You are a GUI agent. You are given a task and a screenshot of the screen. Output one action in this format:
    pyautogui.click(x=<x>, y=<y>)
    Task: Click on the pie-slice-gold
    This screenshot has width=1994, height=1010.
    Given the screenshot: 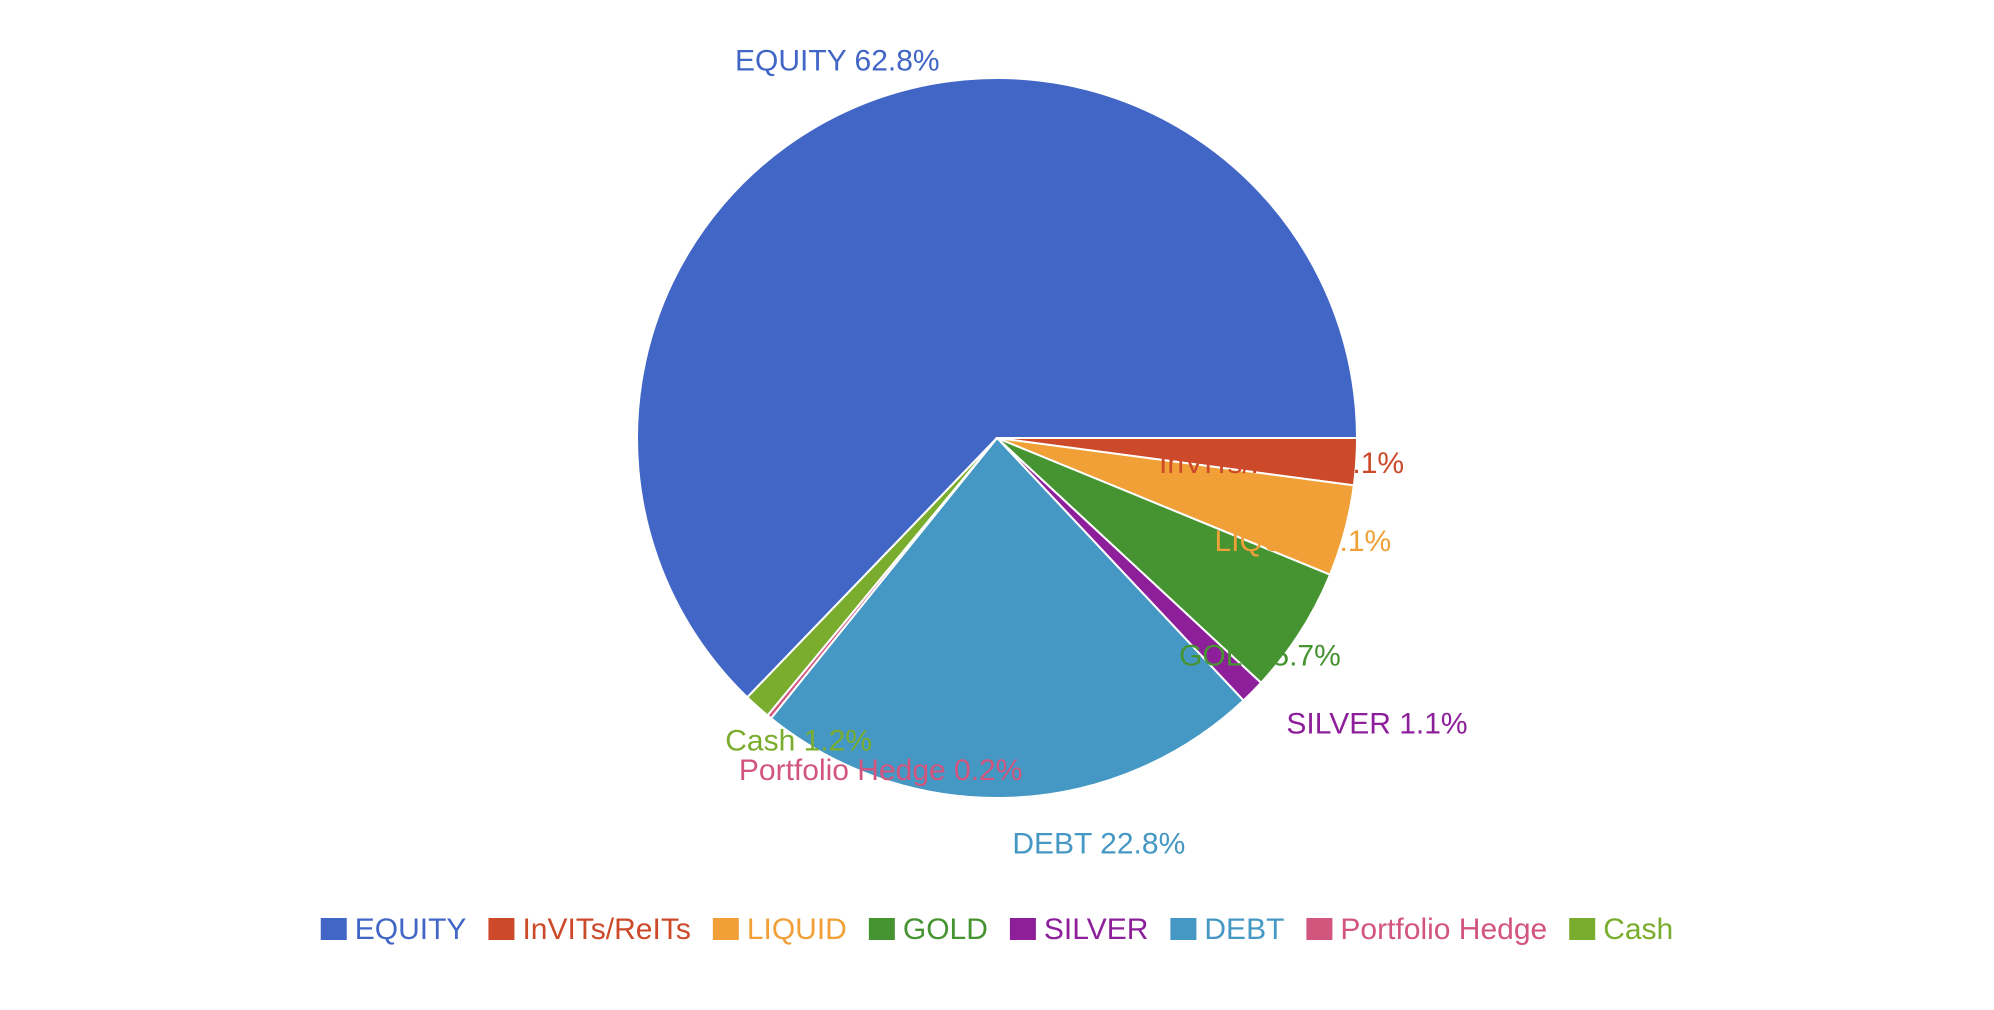 What is the action you would take?
    pyautogui.click(x=1164, y=560)
    